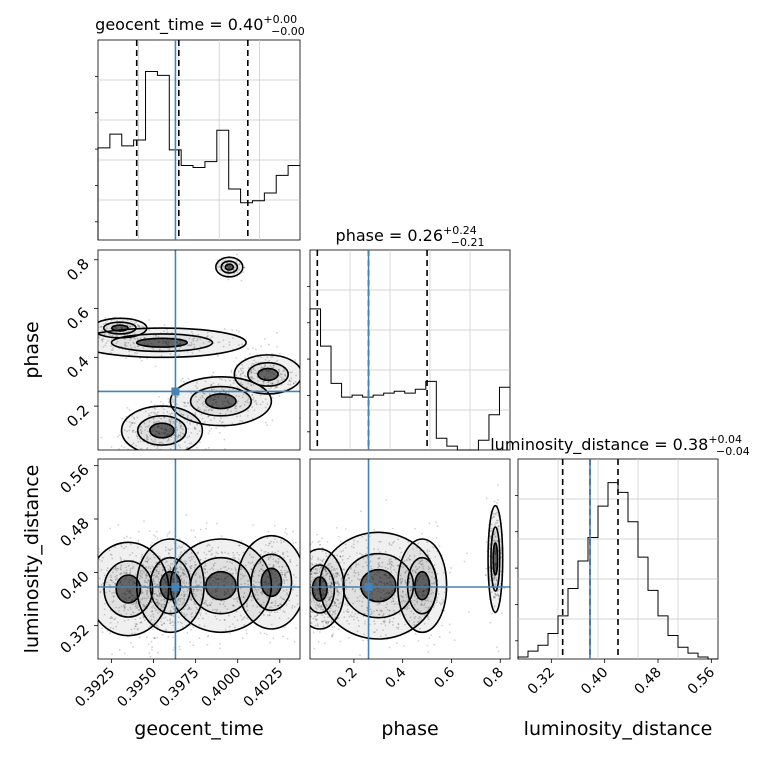 The width and height of the screenshot is (760, 760). Describe the element at coordinates (200, 25) in the screenshot. I see `title-geocent_time: geocent_time = 0.40+0.00 −0.00` at that location.